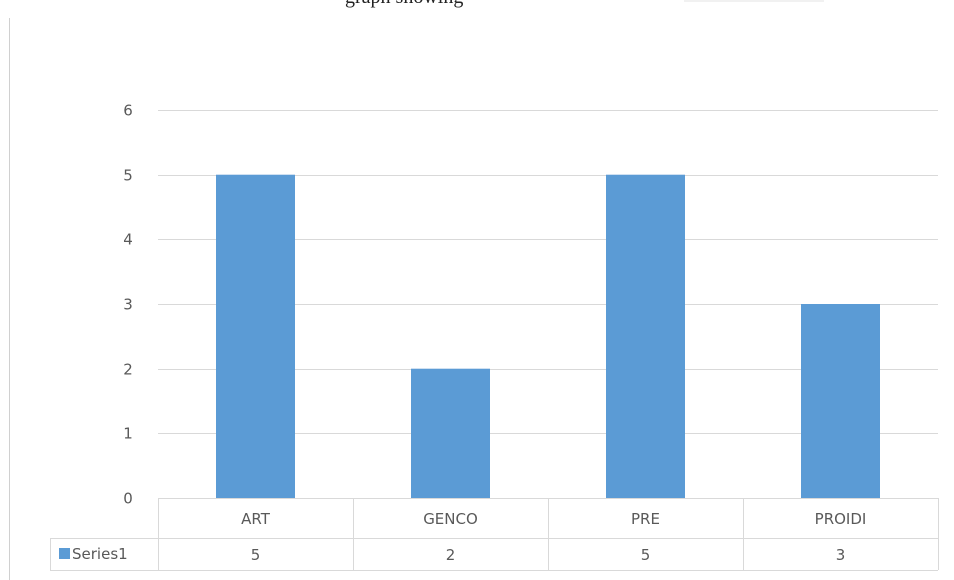  Describe the element at coordinates (128, 434) in the screenshot. I see `y-tick-label-1: 1` at that location.